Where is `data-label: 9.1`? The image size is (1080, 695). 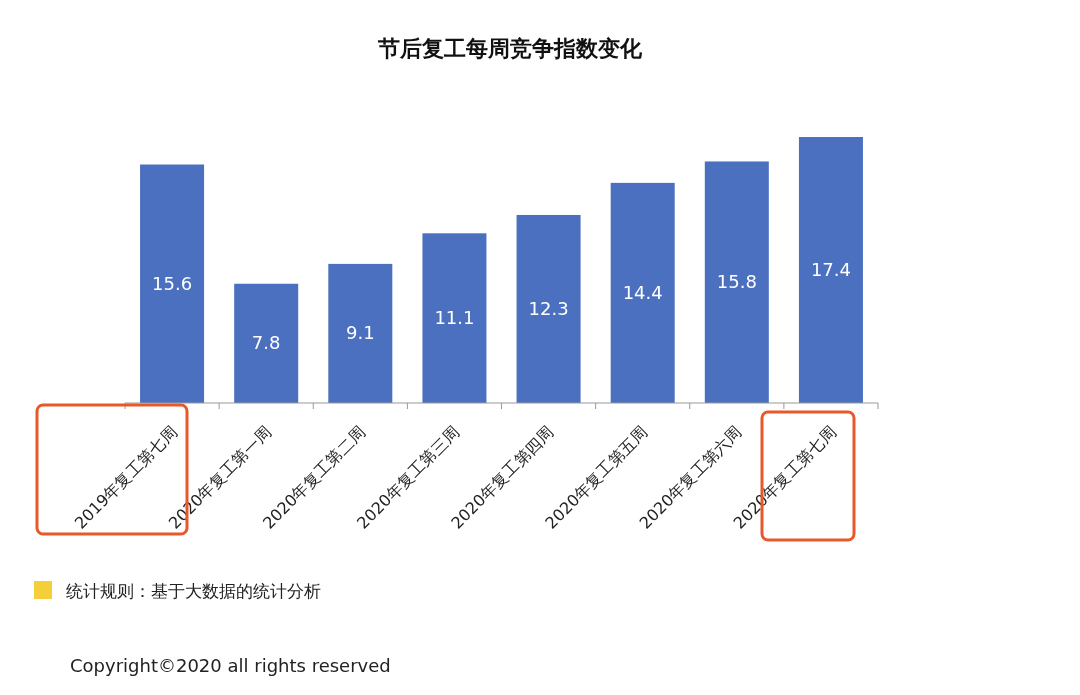 data-label: 9.1 is located at coordinates (360, 333).